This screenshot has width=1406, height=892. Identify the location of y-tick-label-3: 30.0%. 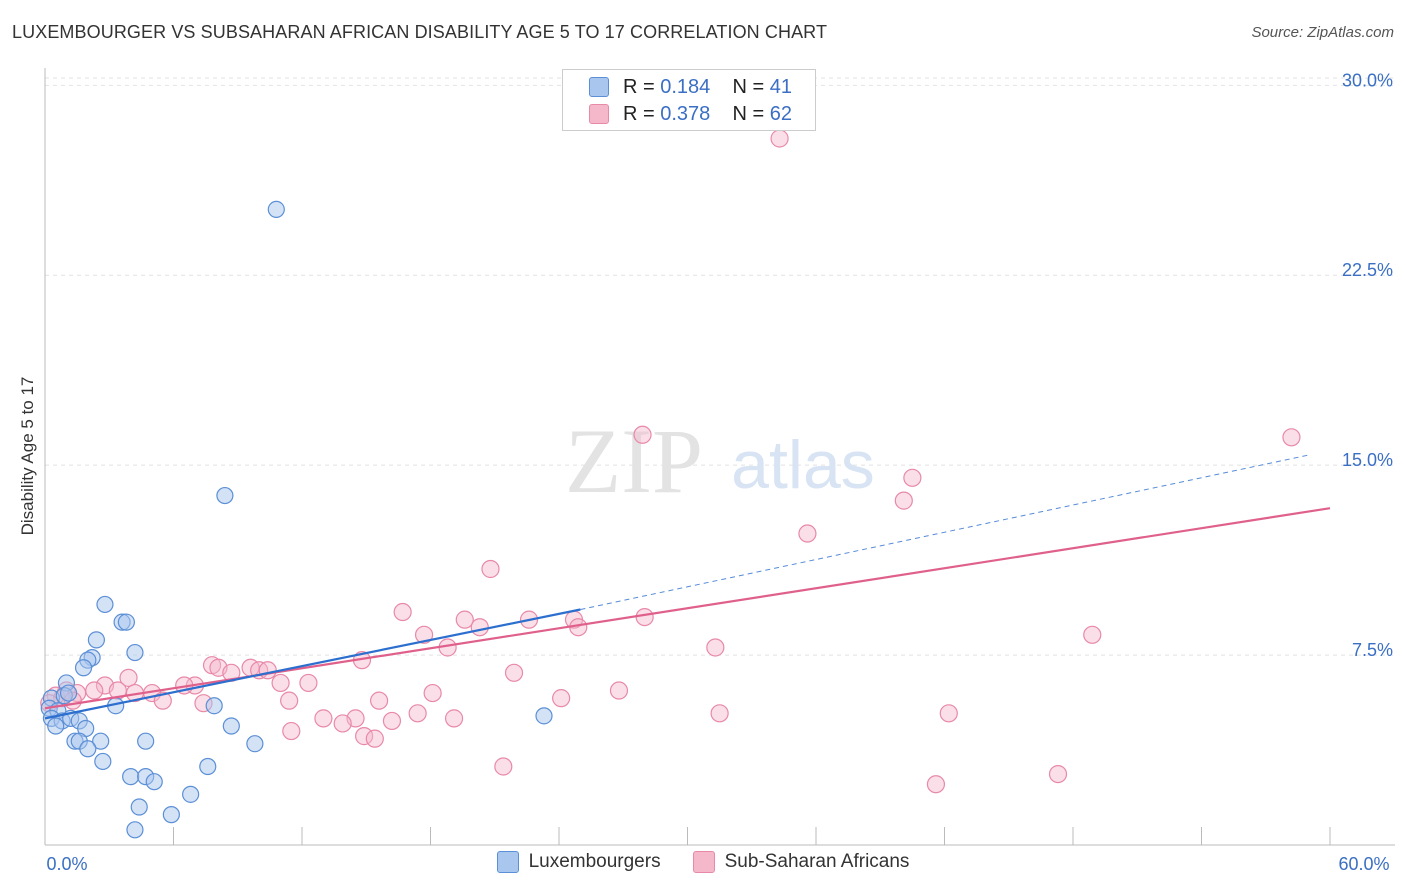
(1367, 80).